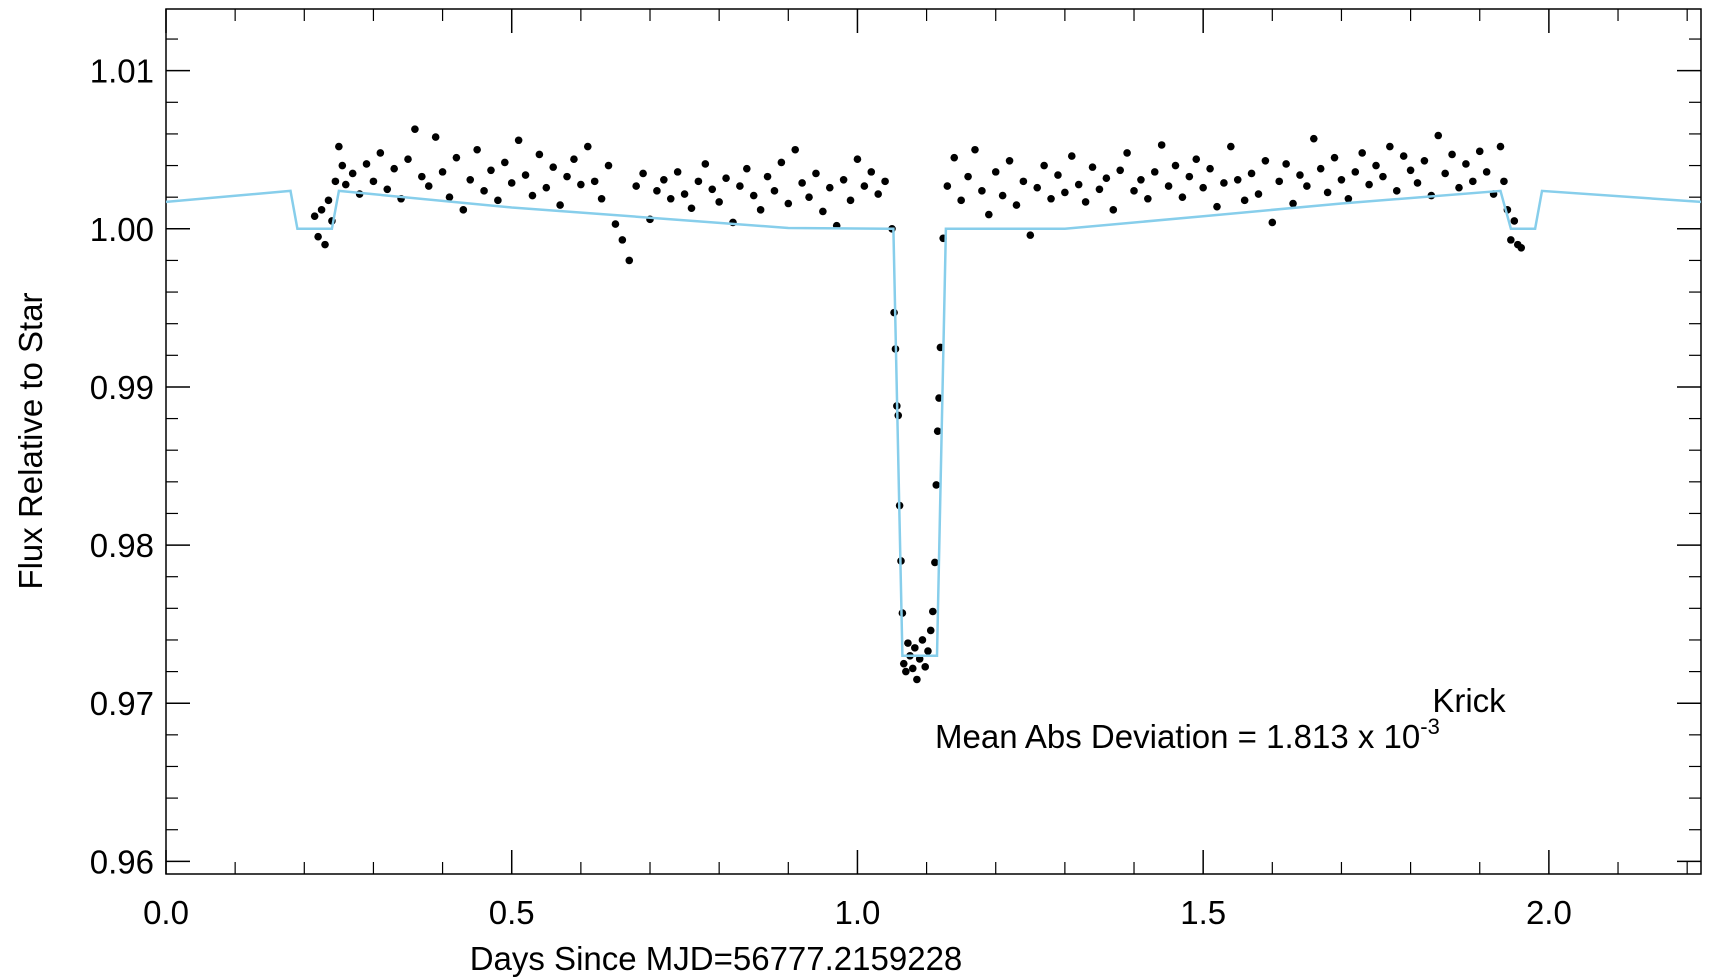  I want to click on x-tick-label: 0.0, so click(166, 912).